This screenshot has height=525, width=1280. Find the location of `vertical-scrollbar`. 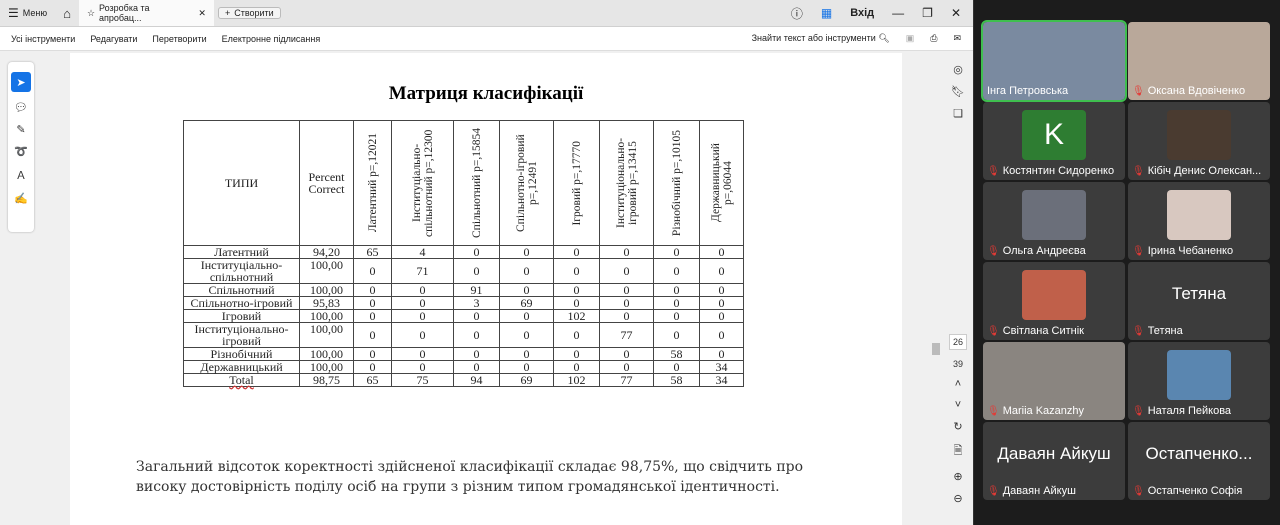

vertical-scrollbar is located at coordinates (936, 289).